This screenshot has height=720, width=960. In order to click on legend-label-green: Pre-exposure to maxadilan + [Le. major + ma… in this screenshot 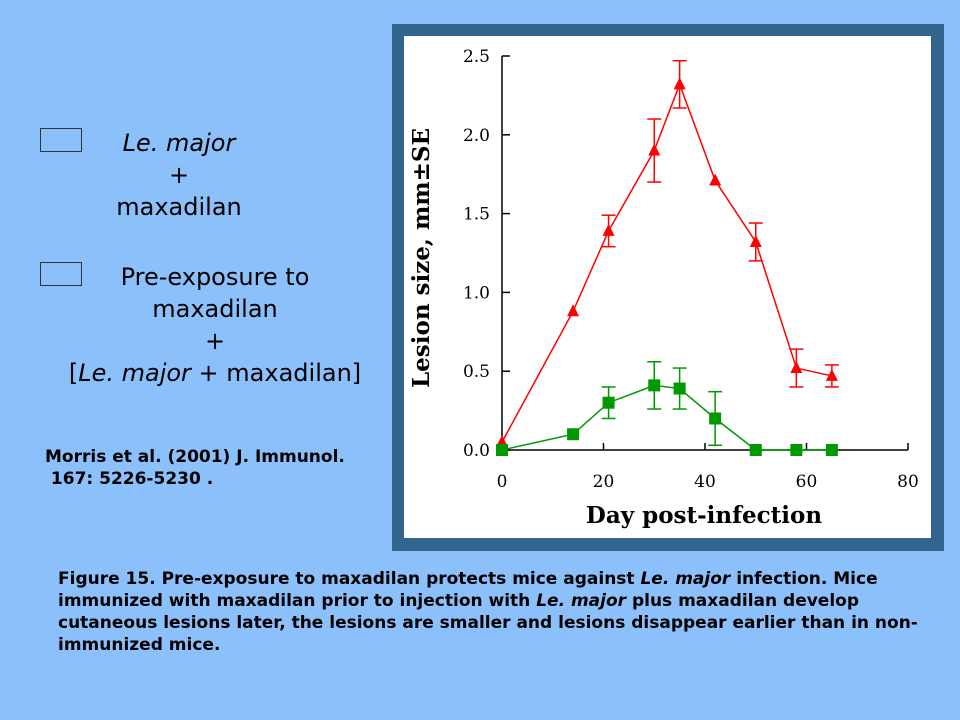, I will do `click(215, 325)`.